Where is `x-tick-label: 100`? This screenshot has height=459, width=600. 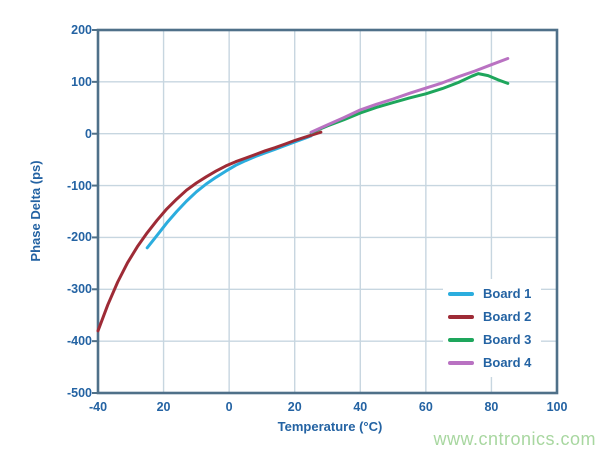 x-tick-label: 100 is located at coordinates (557, 407).